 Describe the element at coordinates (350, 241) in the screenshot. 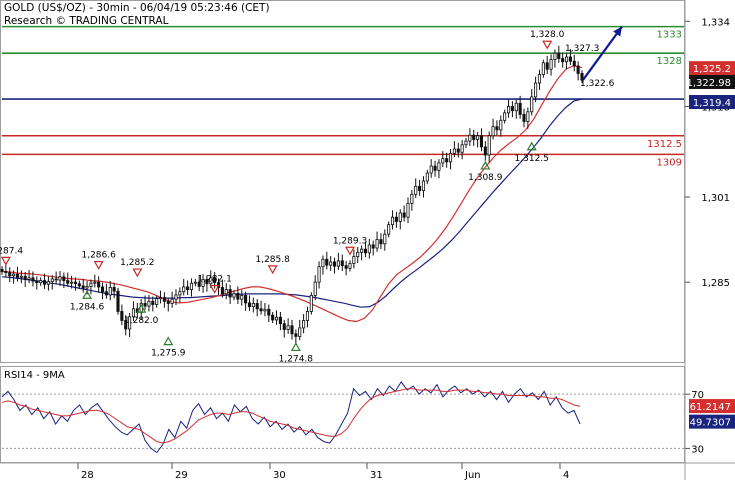

I see `swing-high-label: 1,289.3` at that location.